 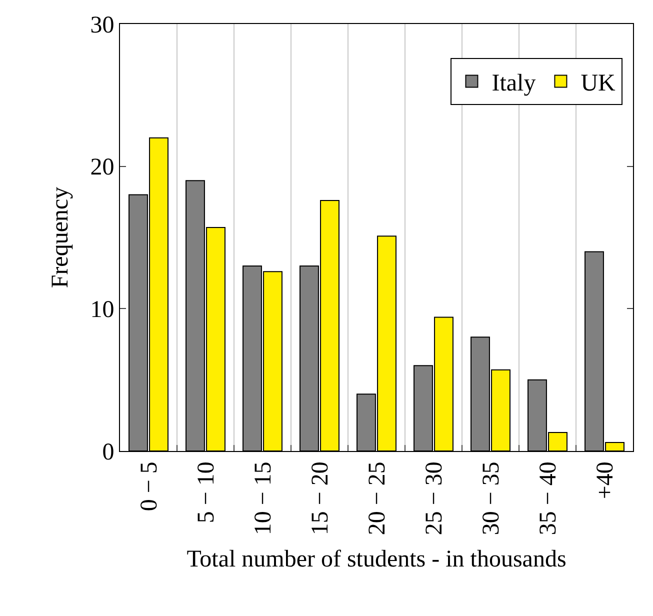 What do you see at coordinates (102, 25) in the screenshot?
I see `y-tick-label: 30` at bounding box center [102, 25].